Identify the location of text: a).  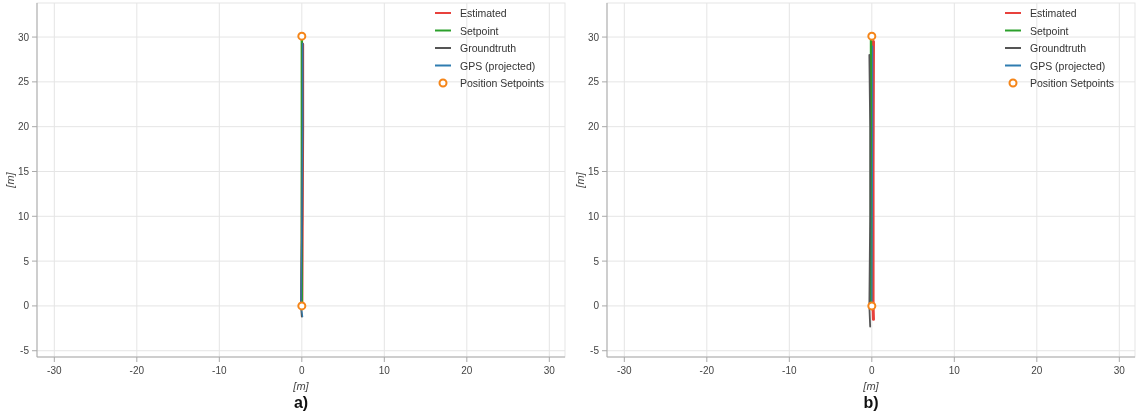
(301, 402).